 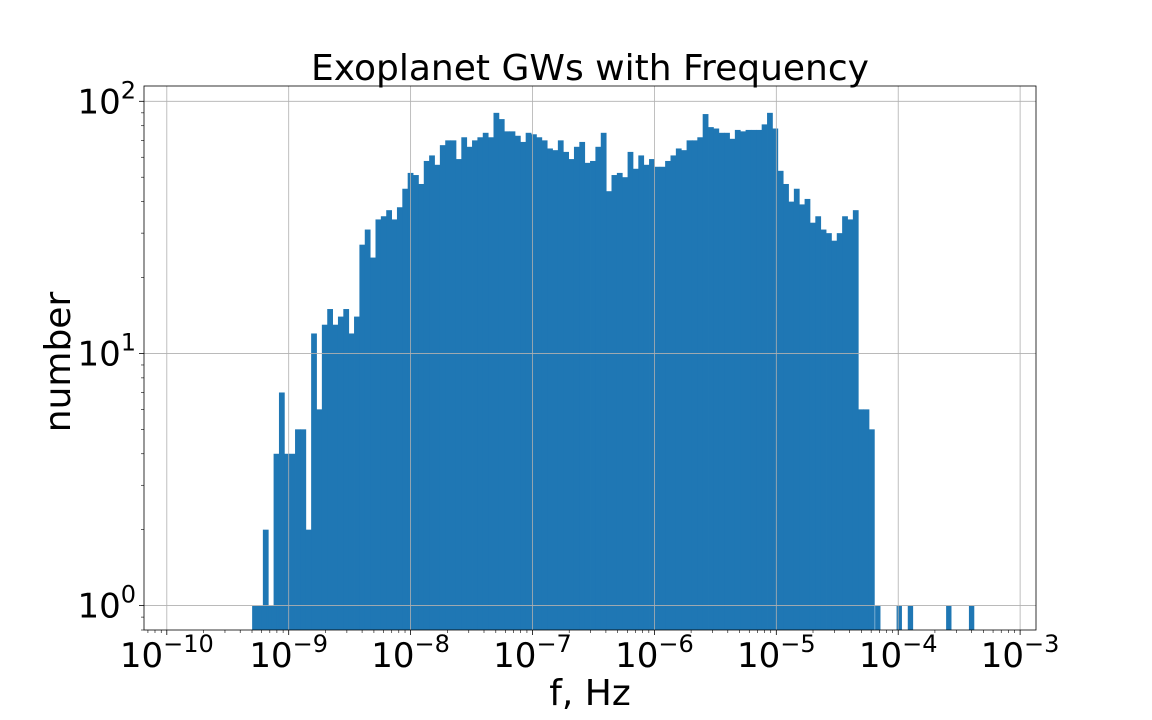 I want to click on x-tick-label: 10⁻⁸, so click(x=410, y=653).